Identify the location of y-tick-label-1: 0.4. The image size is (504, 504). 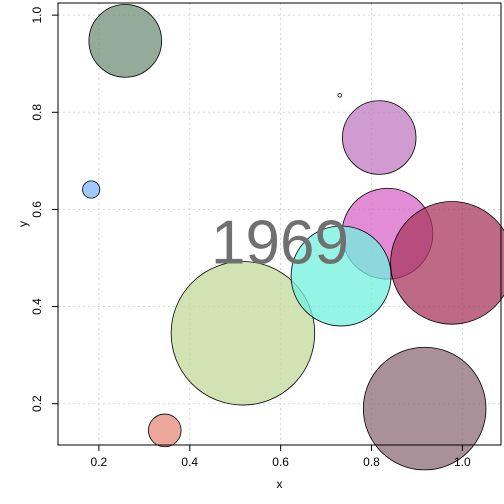
(37, 306).